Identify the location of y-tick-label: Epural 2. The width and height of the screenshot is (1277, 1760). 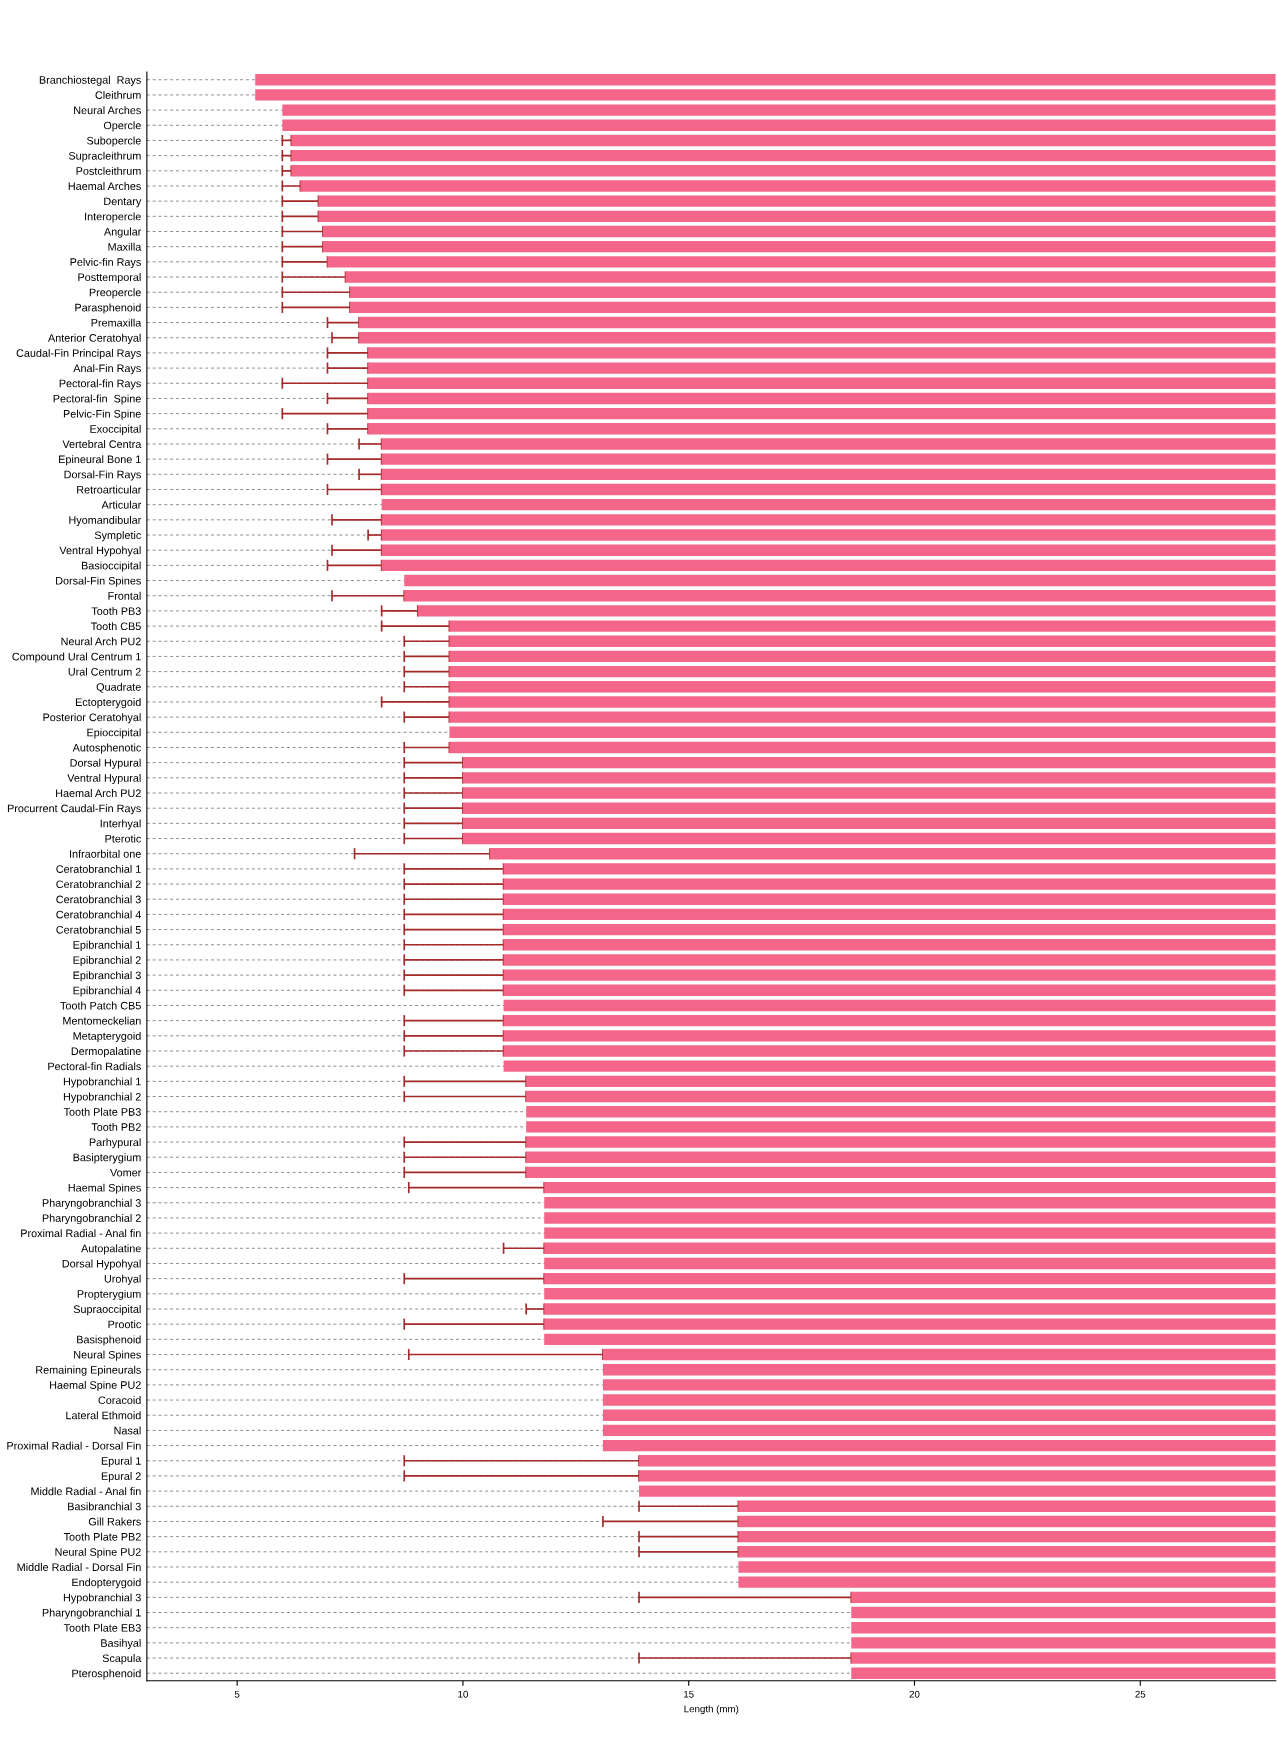
(121, 1477).